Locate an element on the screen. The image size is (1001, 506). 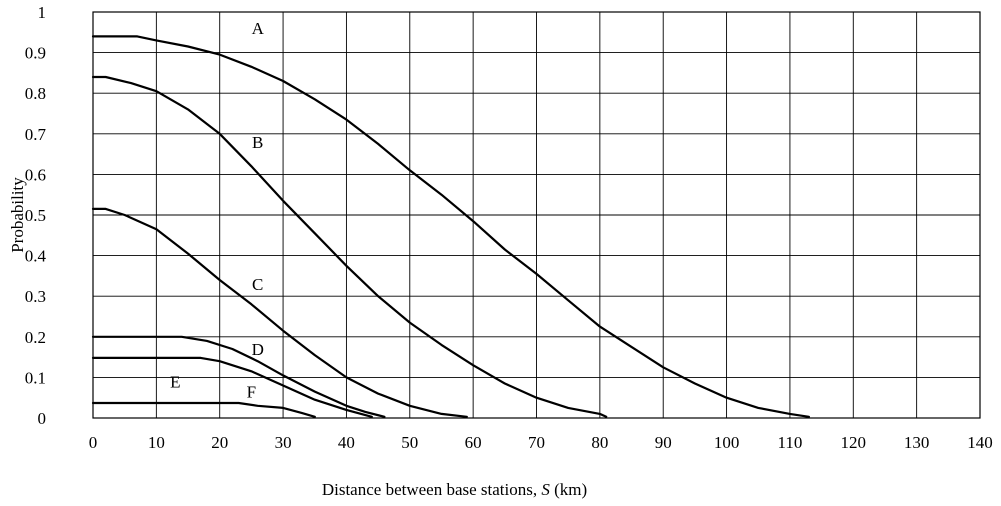
y-tick-labels: 0 0.1 0.2 0.3 0.4 0.5 0.6 0.7 0.8 0.9 1 is located at coordinates (36, 215).